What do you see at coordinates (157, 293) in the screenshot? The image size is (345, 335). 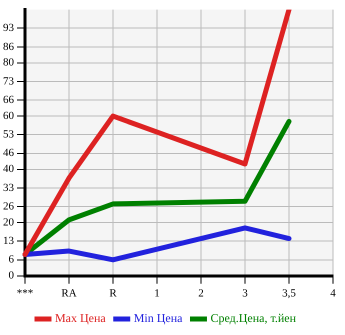 I see `x-tick-label: 1` at bounding box center [157, 293].